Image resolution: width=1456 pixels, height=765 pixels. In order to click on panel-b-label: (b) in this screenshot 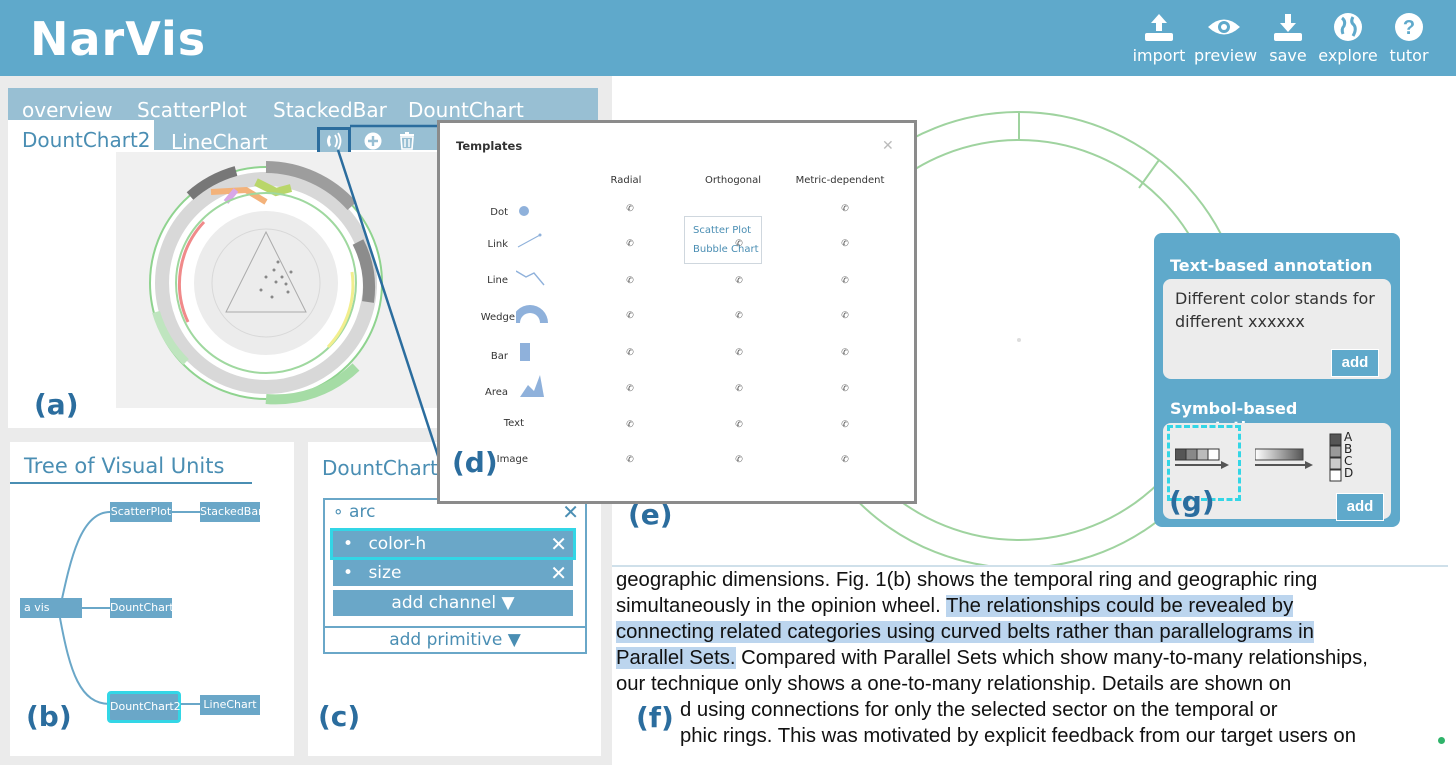, I will do `click(49, 716)`.